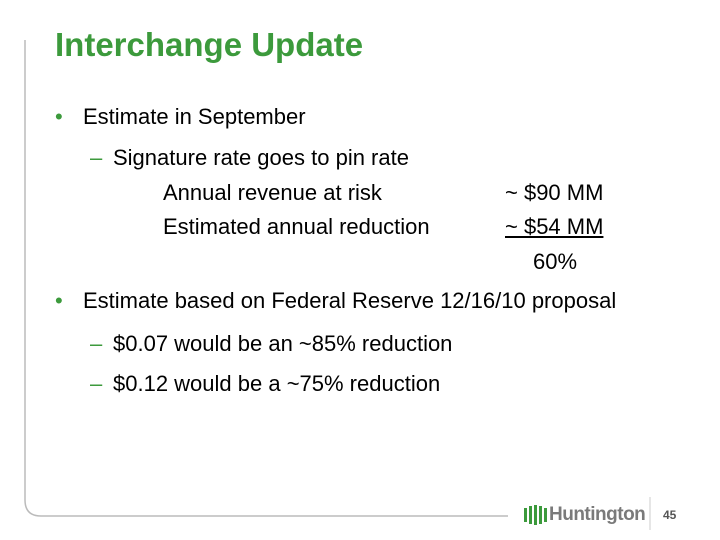 The height and width of the screenshot is (540, 720). What do you see at coordinates (277, 383) in the screenshot?
I see `sub-bullet-text: $0.12 would be a ~75% reduction` at bounding box center [277, 383].